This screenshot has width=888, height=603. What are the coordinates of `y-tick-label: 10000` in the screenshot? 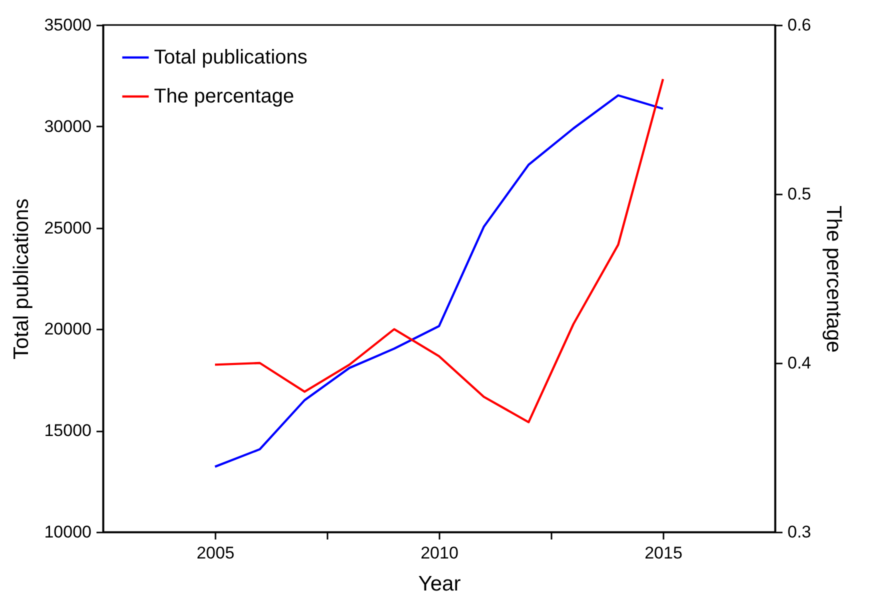 It's located at (68, 532).